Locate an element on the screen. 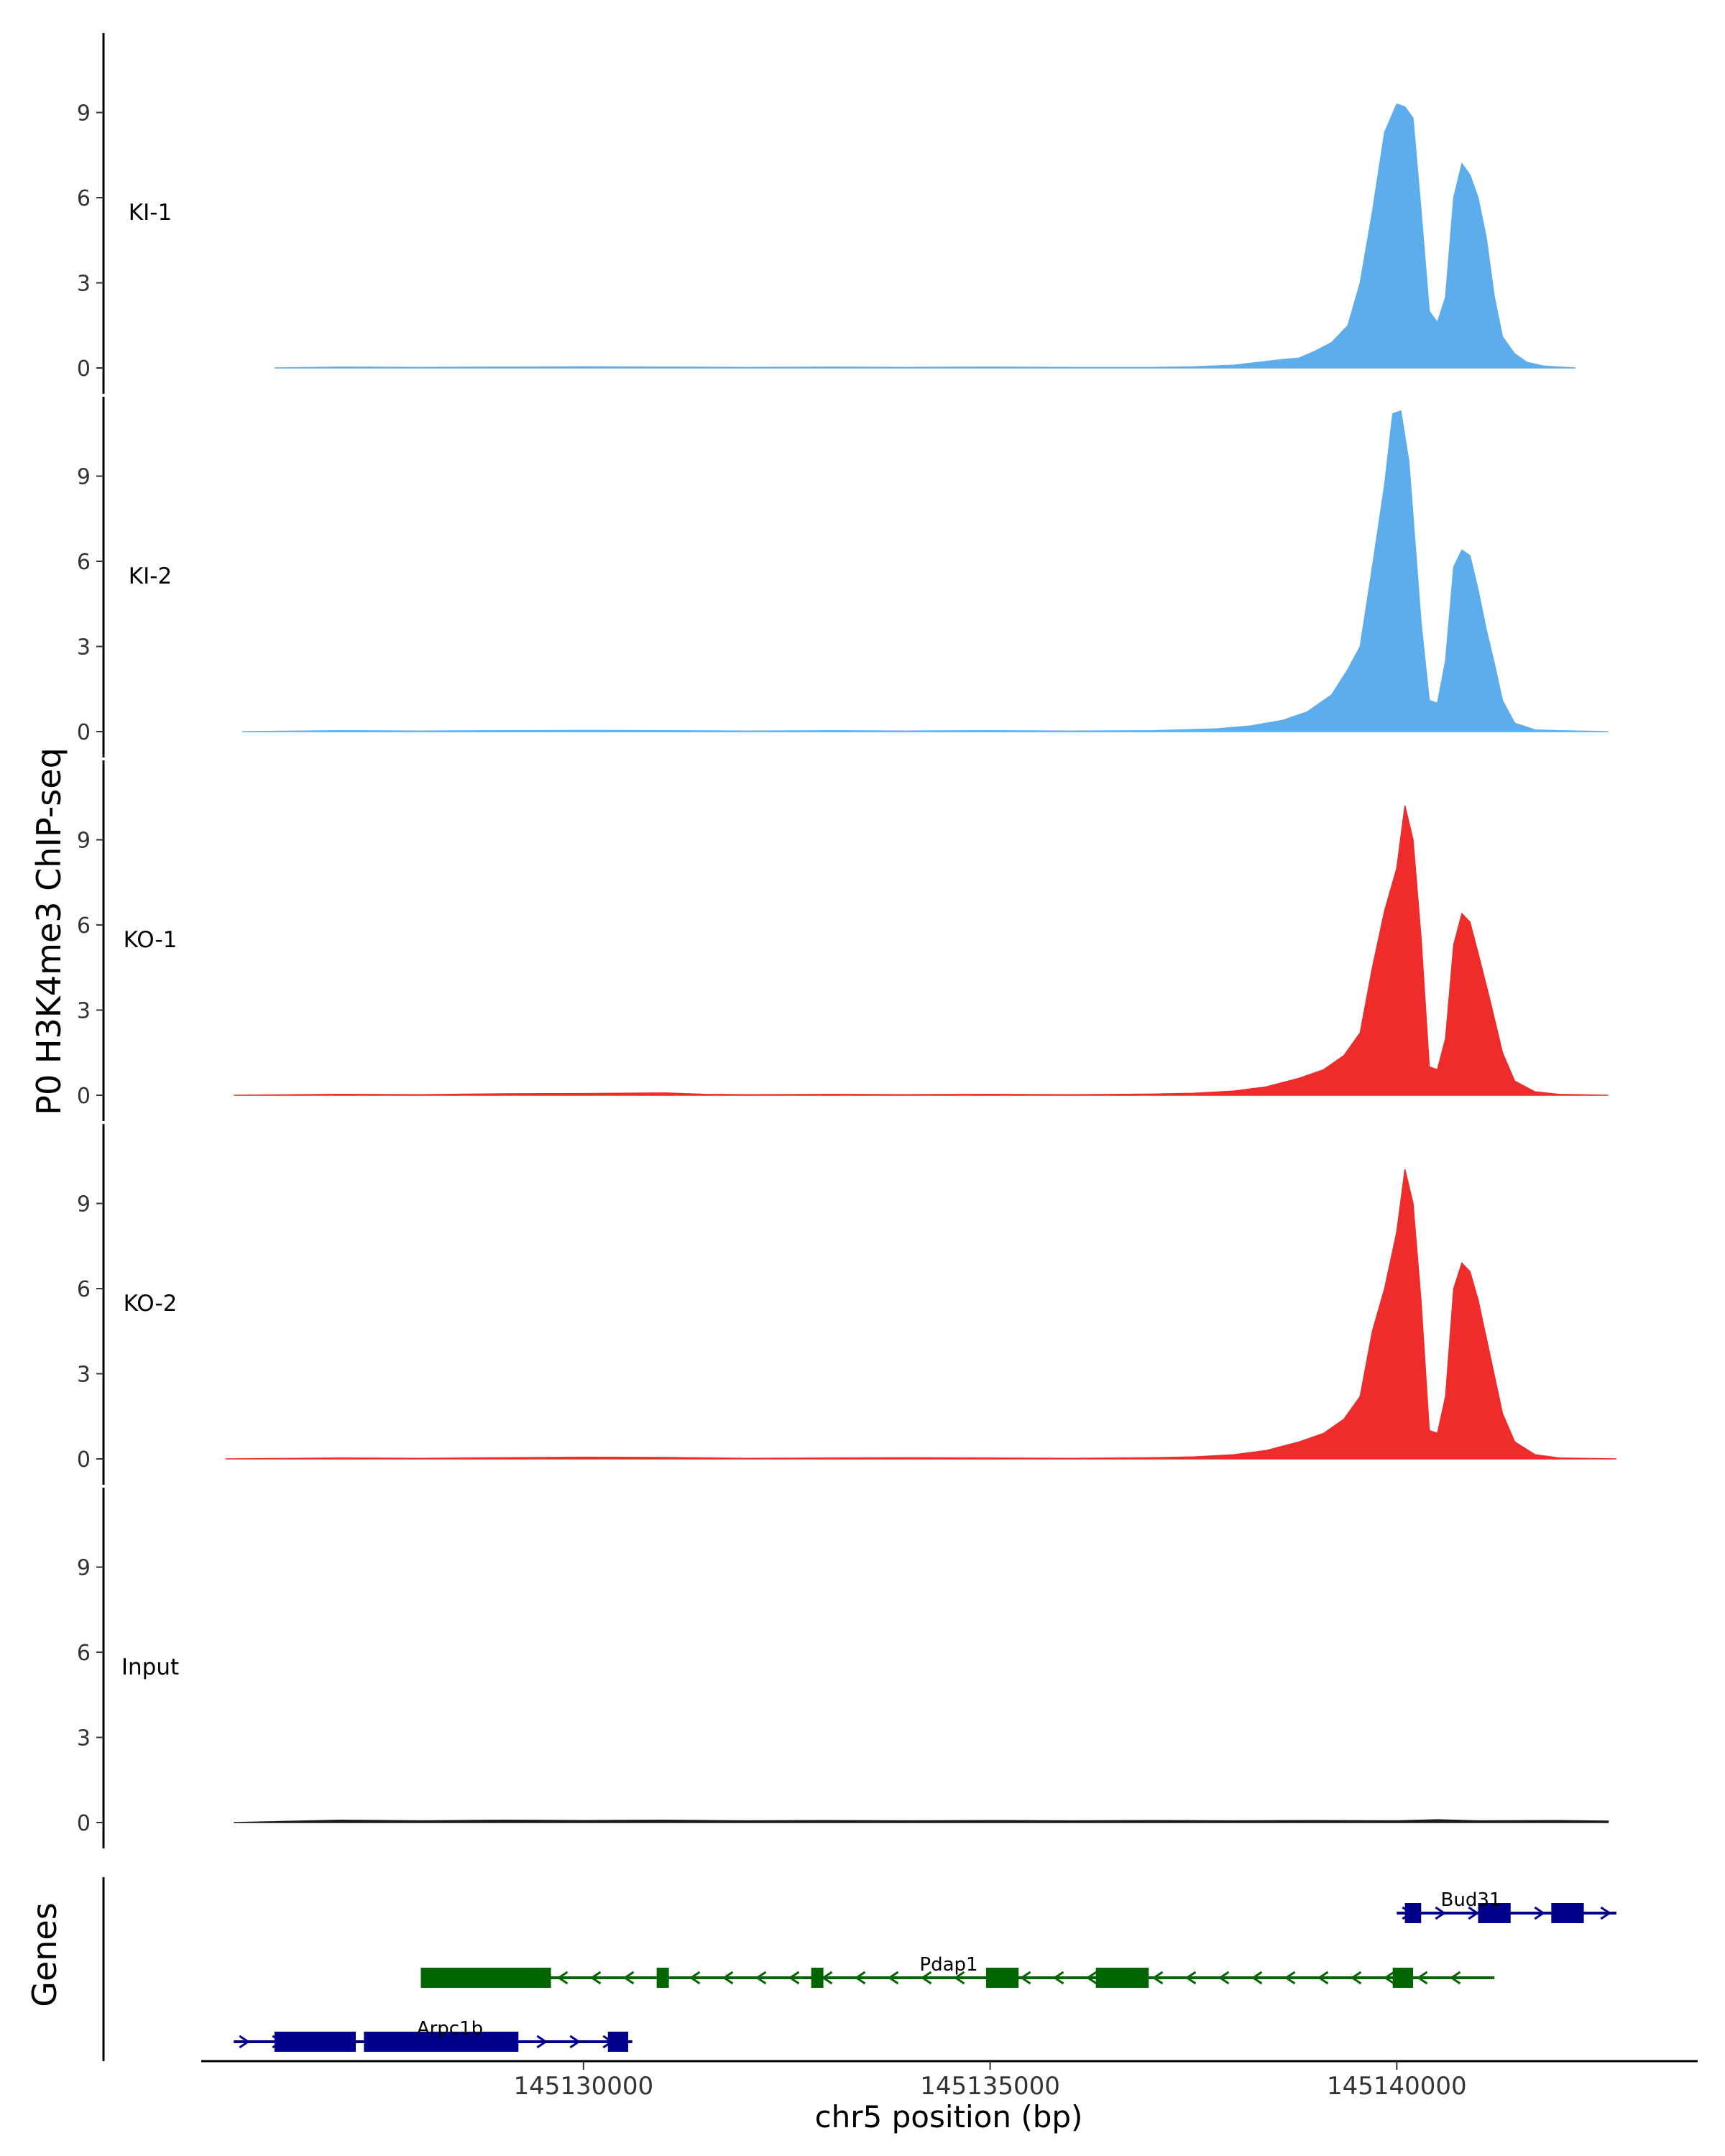  track-label: Input is located at coordinates (150, 1667).